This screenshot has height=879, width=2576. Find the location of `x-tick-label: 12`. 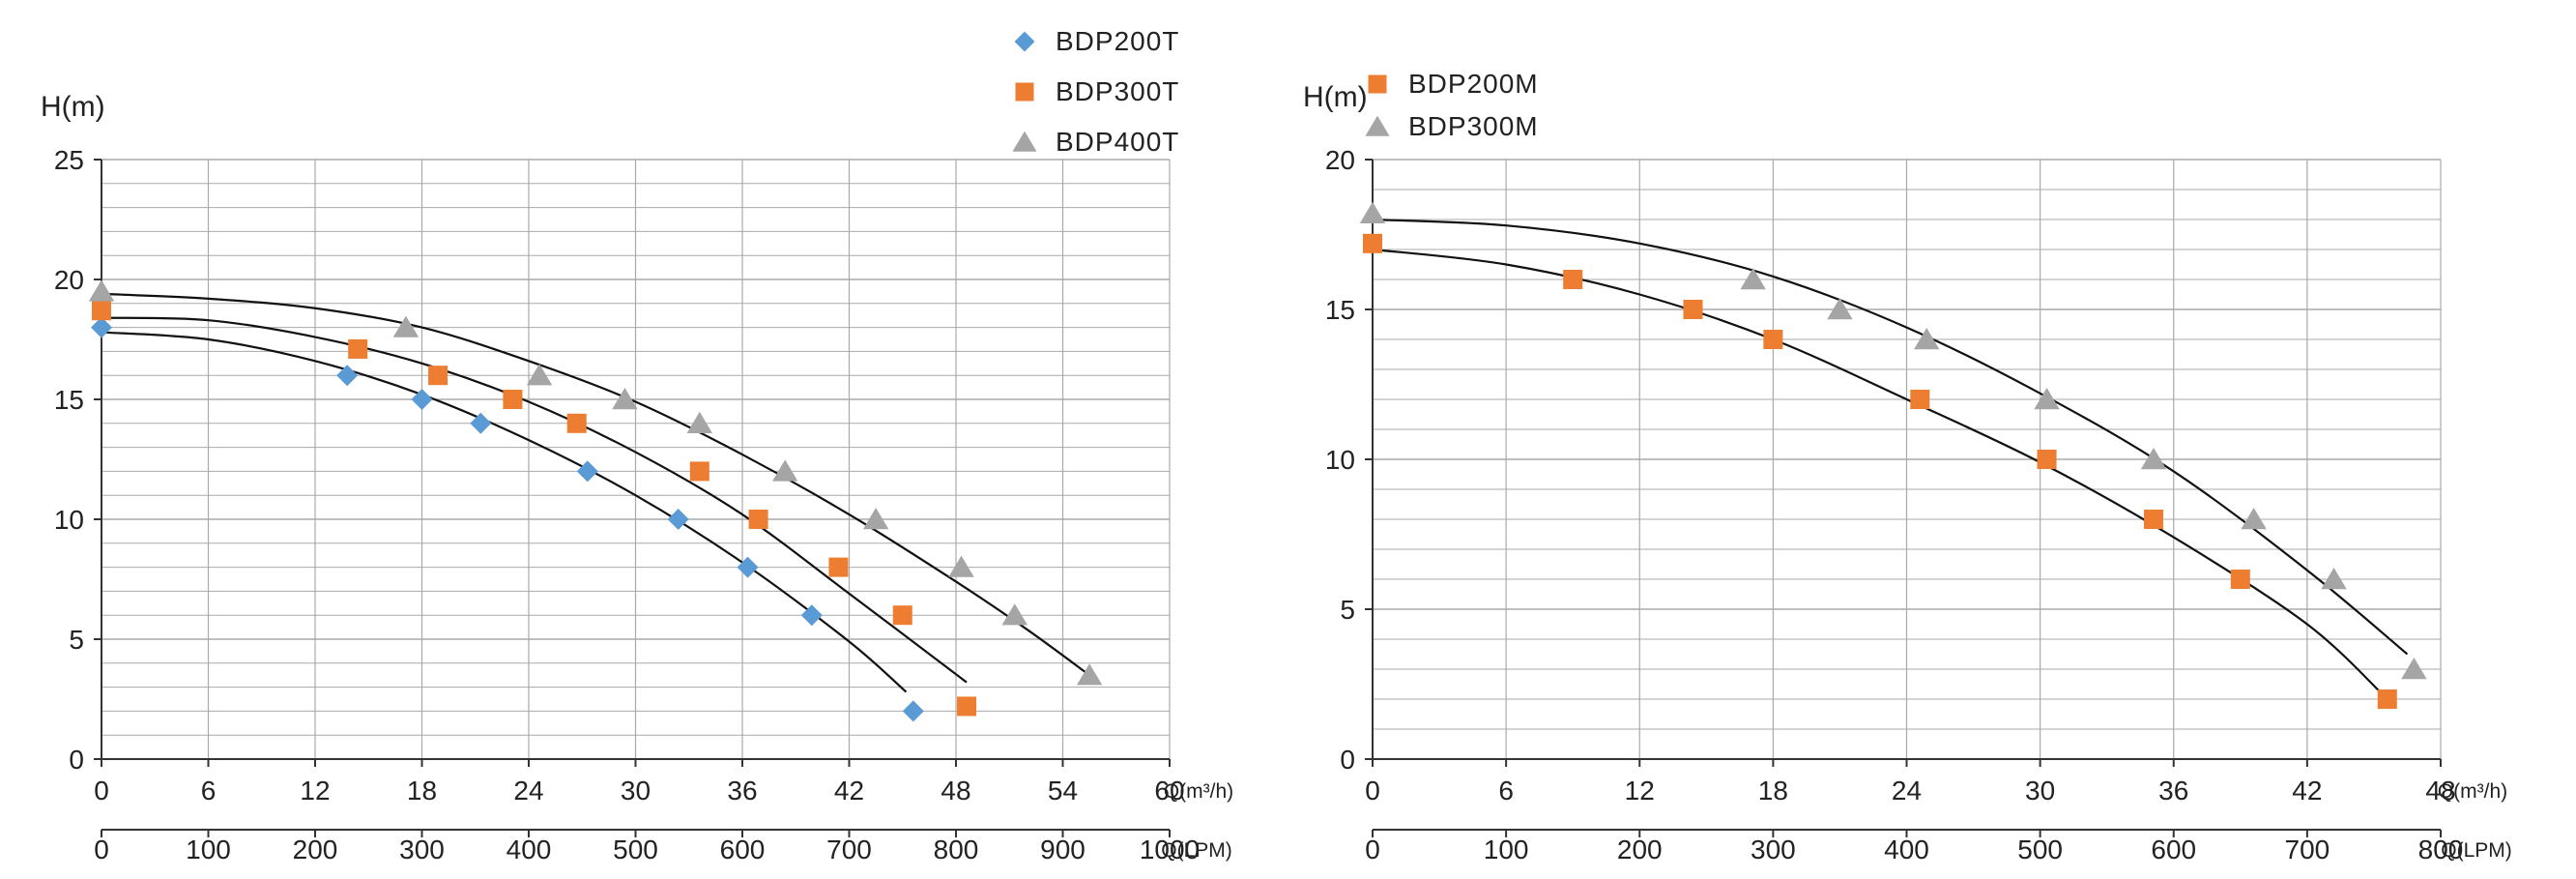

x-tick-label: 12 is located at coordinates (1640, 791).